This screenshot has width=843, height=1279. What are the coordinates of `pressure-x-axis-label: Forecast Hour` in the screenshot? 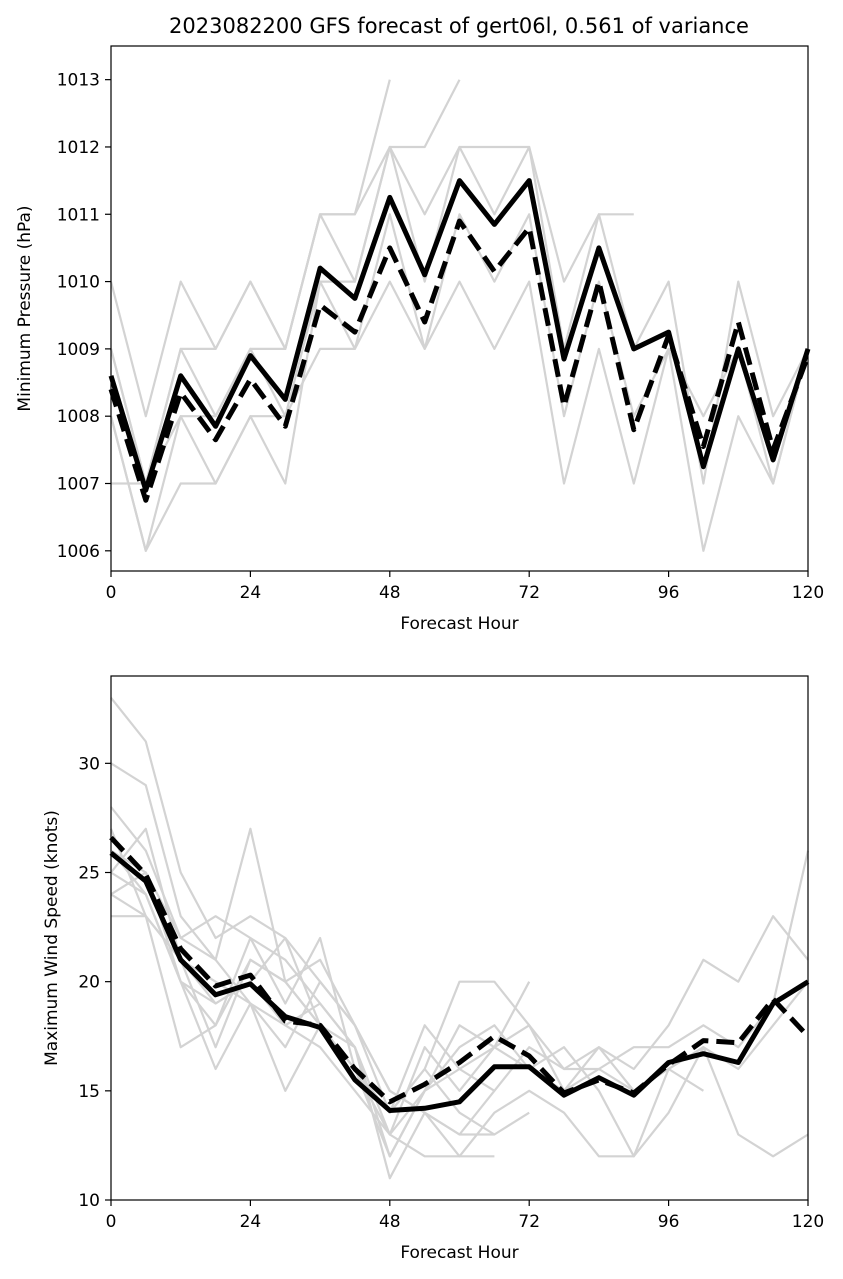 It's located at (459, 624).